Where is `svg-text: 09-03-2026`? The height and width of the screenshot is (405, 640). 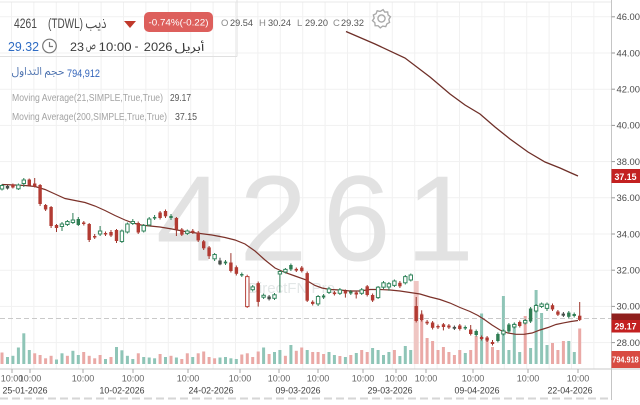
svg-text: 09-03-2026 is located at coordinates (298, 391).